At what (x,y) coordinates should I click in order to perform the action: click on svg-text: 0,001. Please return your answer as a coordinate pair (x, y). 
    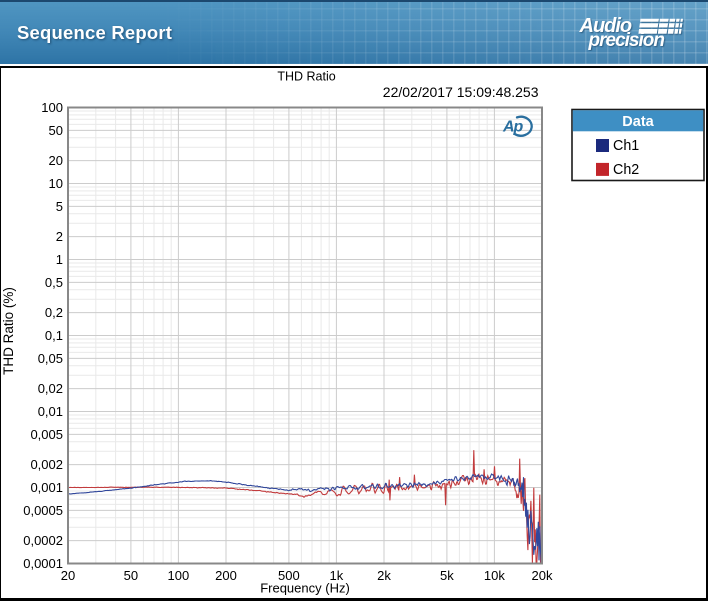
    Looking at the image, I should click on (46, 487).